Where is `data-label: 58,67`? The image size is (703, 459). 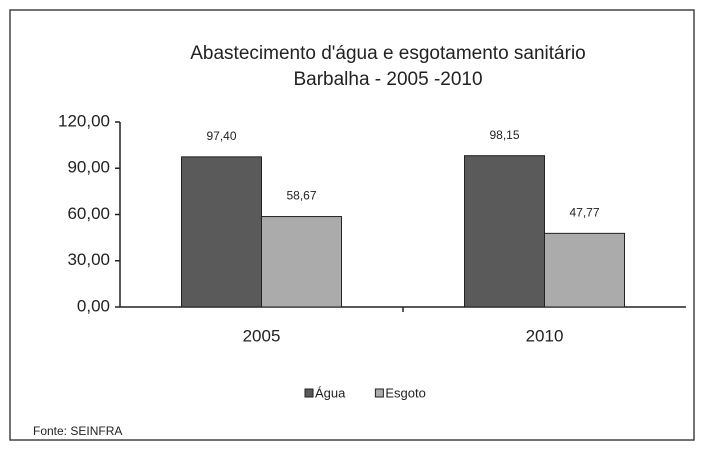
data-label: 58,67 is located at coordinates (301, 196).